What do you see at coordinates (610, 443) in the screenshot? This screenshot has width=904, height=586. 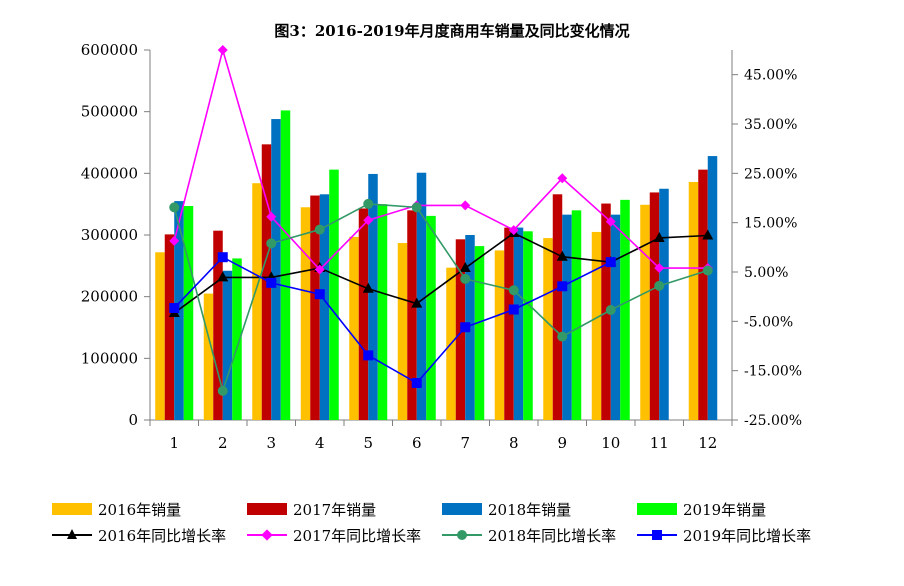 I see `x-tick-label: 10` at bounding box center [610, 443].